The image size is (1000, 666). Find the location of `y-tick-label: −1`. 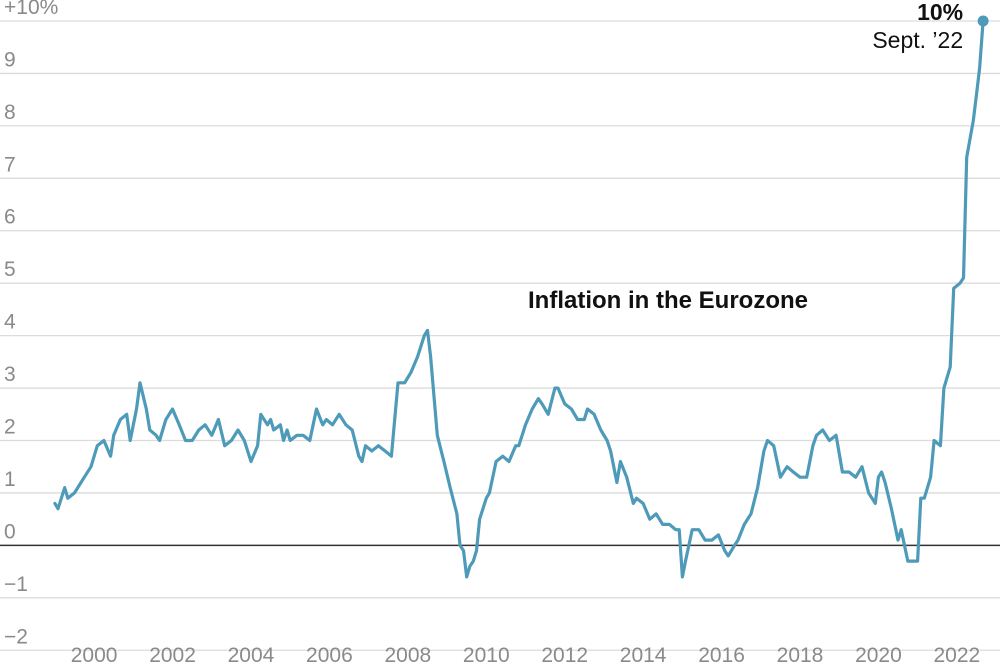

y-tick-label: −1 is located at coordinates (16, 584).